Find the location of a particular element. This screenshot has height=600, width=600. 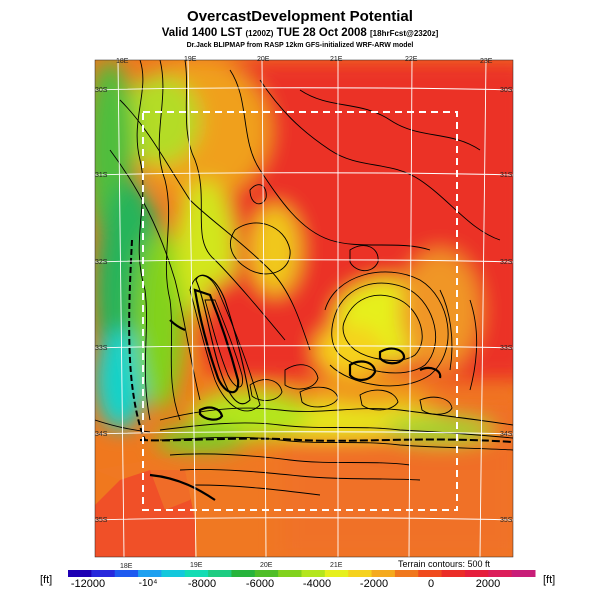

colorbar-tick: -12000 is located at coordinates (88, 584).